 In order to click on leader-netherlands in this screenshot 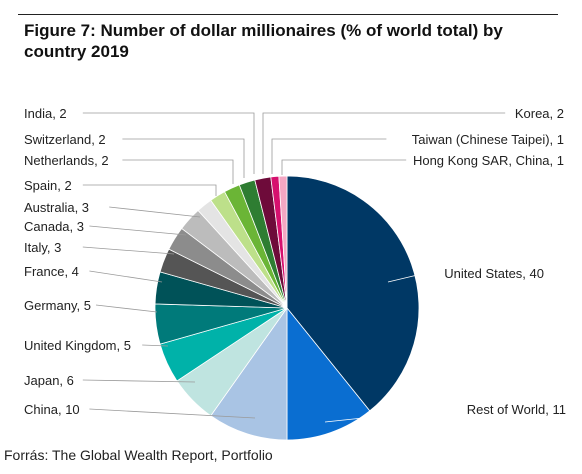, I will do `click(178, 171)`.